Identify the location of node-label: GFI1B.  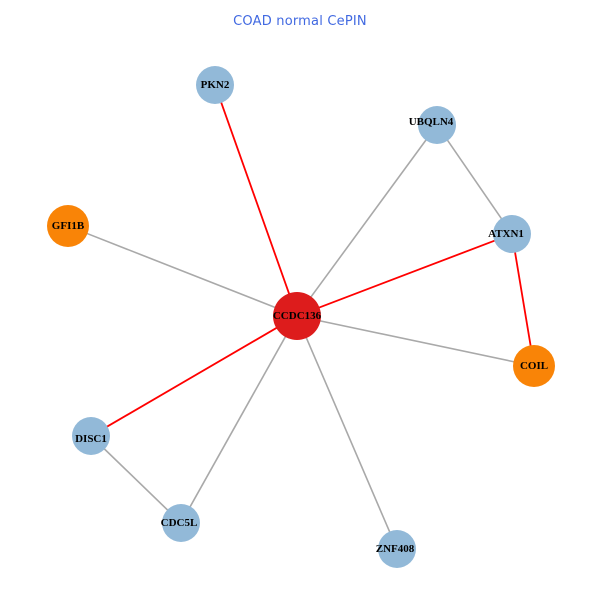
(68, 226).